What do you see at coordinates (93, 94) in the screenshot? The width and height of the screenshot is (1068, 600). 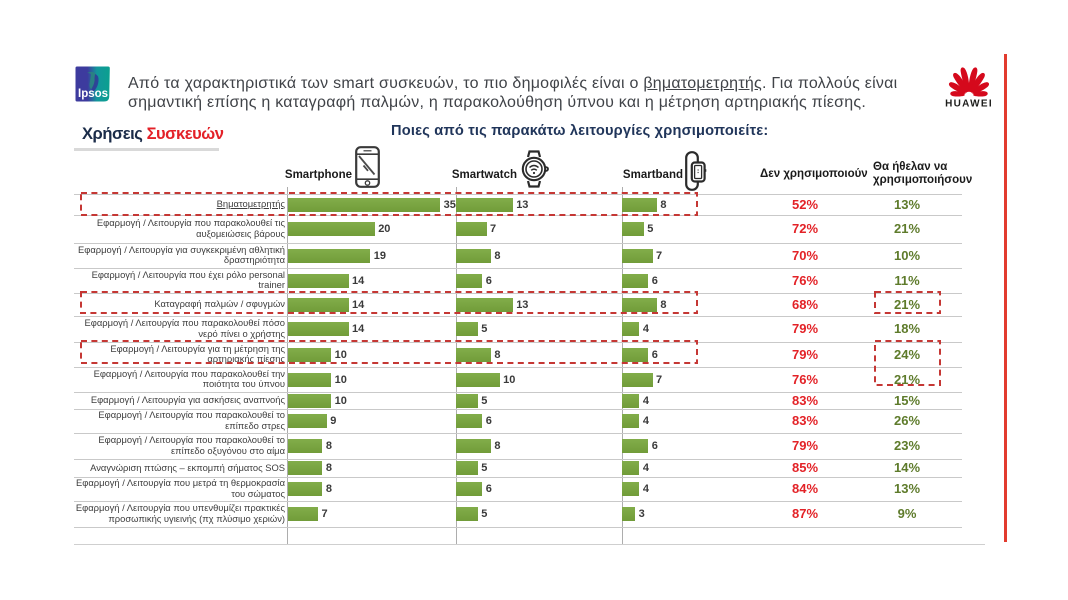 I see `svg-text: Ipsos` at bounding box center [93, 94].